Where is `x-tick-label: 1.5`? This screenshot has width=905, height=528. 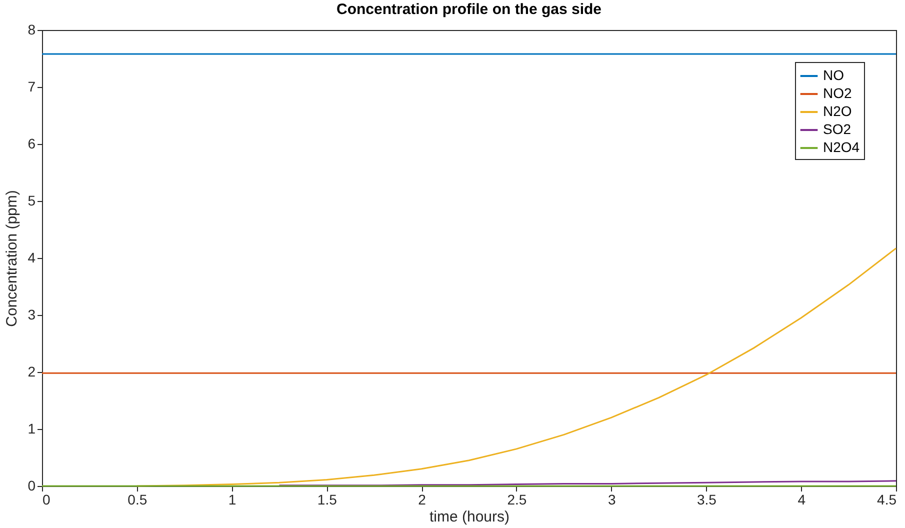 x-tick-label: 1.5 is located at coordinates (327, 500).